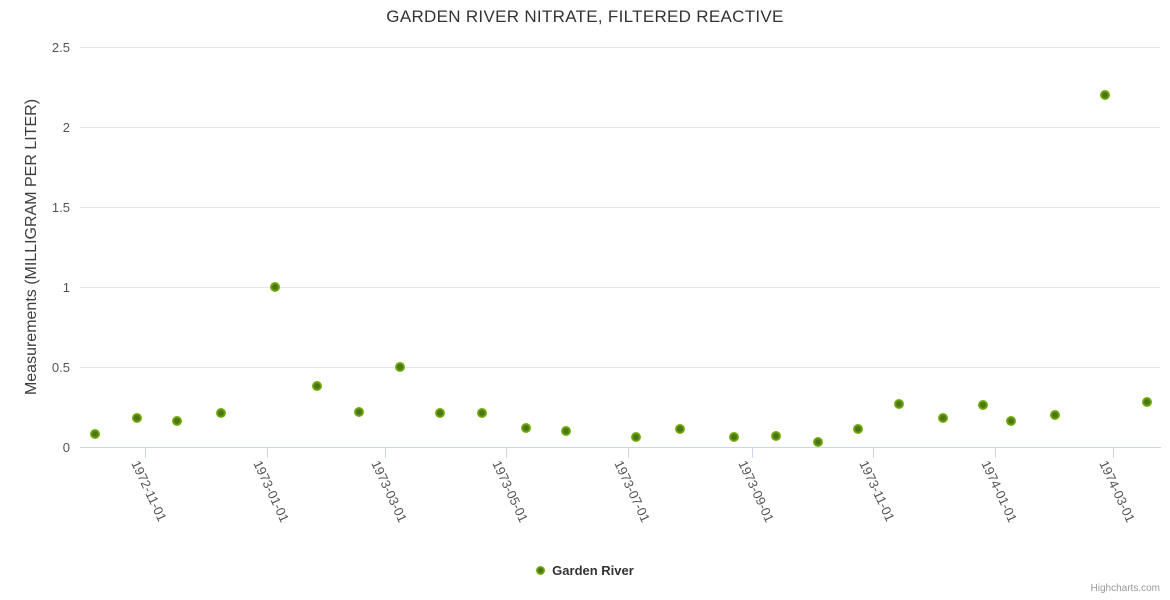  Describe the element at coordinates (66, 287) in the screenshot. I see `y-axis-tick-label: 1` at that location.